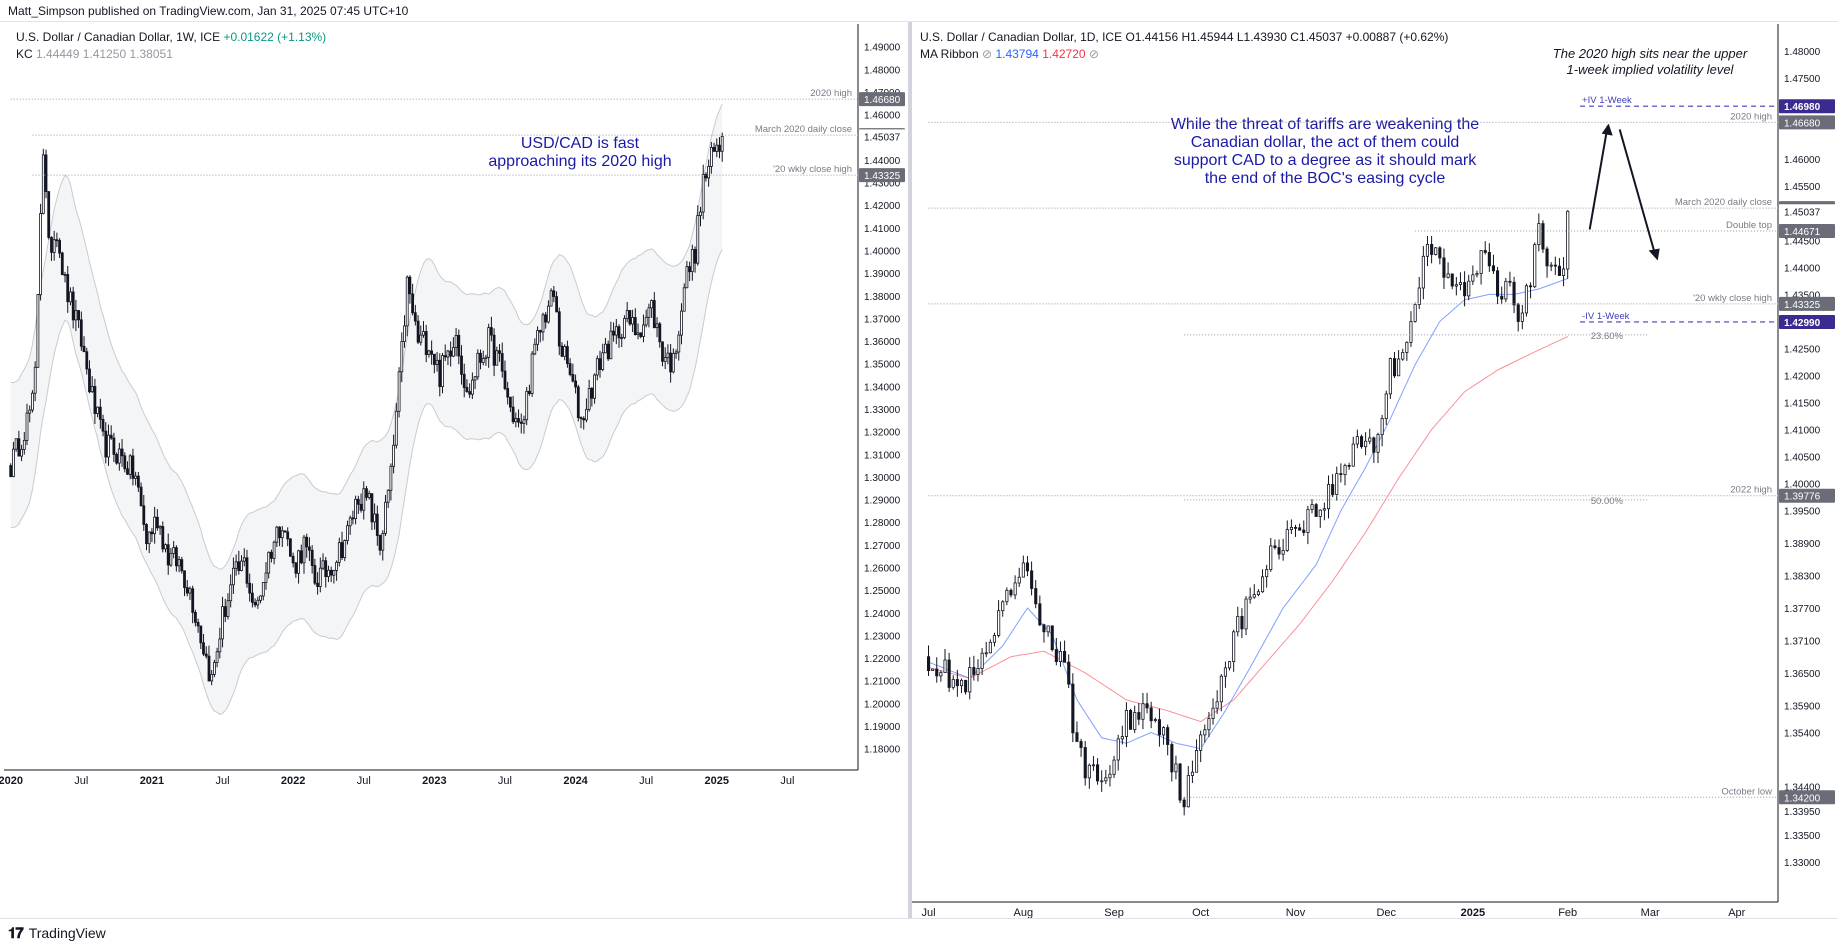 The width and height of the screenshot is (1838, 949). I want to click on pane-divider, so click(910, 470).